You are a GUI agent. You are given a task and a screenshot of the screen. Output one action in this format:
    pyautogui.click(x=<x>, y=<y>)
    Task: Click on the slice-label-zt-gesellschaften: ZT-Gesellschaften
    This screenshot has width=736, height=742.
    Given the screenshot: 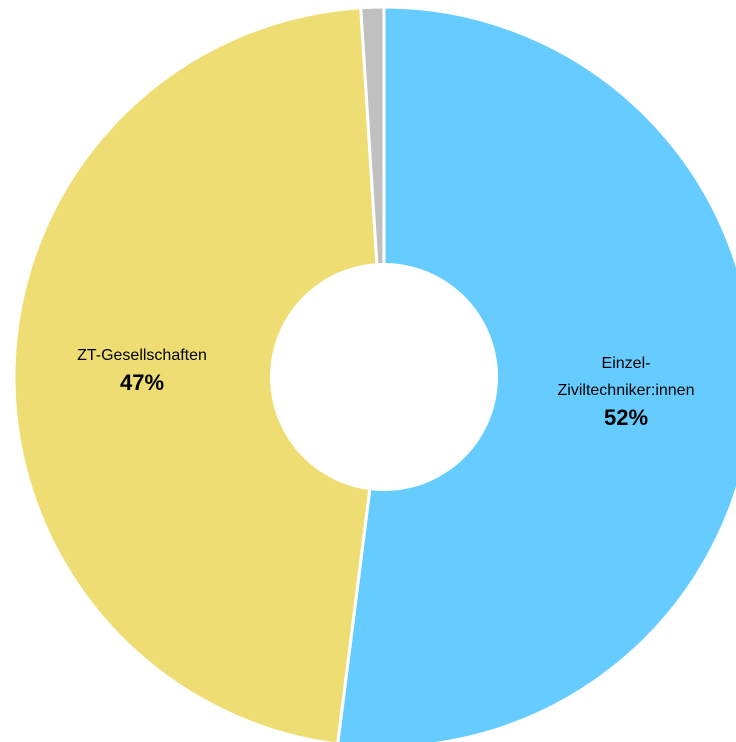 What is the action you would take?
    pyautogui.click(x=142, y=355)
    